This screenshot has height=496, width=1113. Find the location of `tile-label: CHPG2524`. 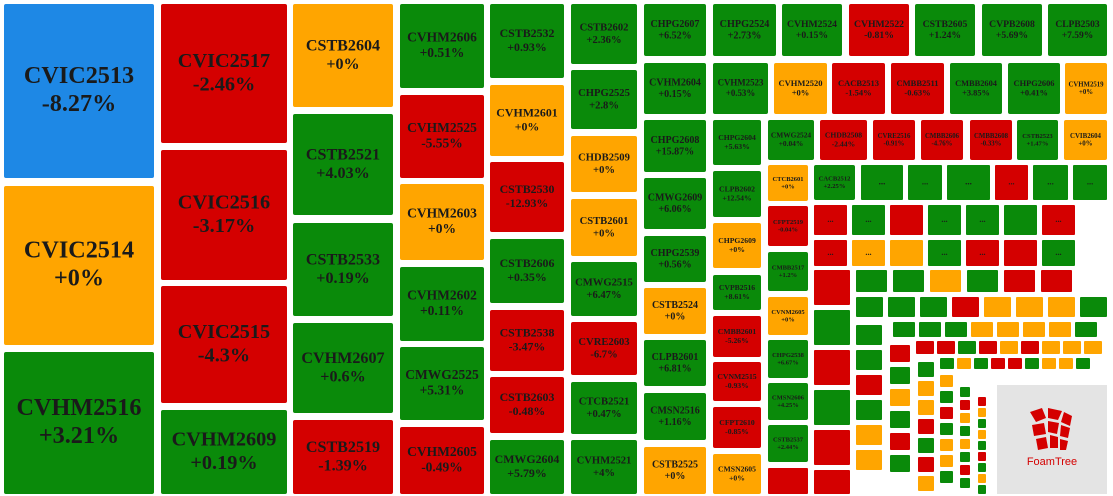

tile-label: CHPG2524 is located at coordinates (745, 24).